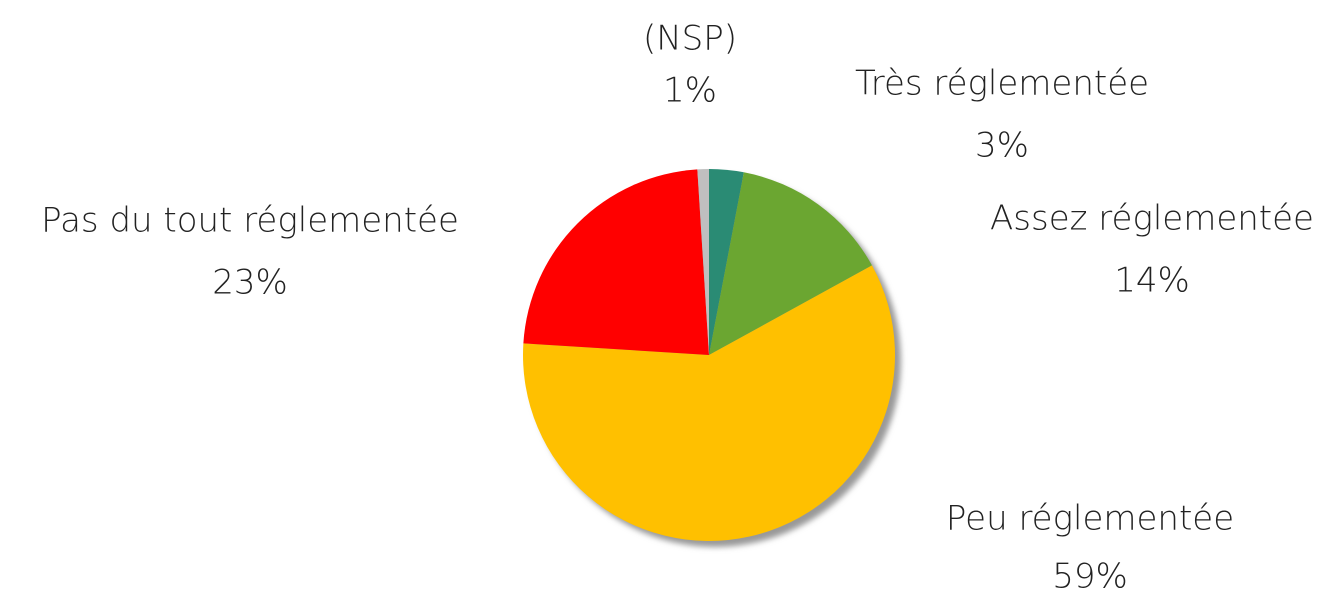  Describe the element at coordinates (250, 283) in the screenshot. I see `slice-value-label: 23%` at that location.